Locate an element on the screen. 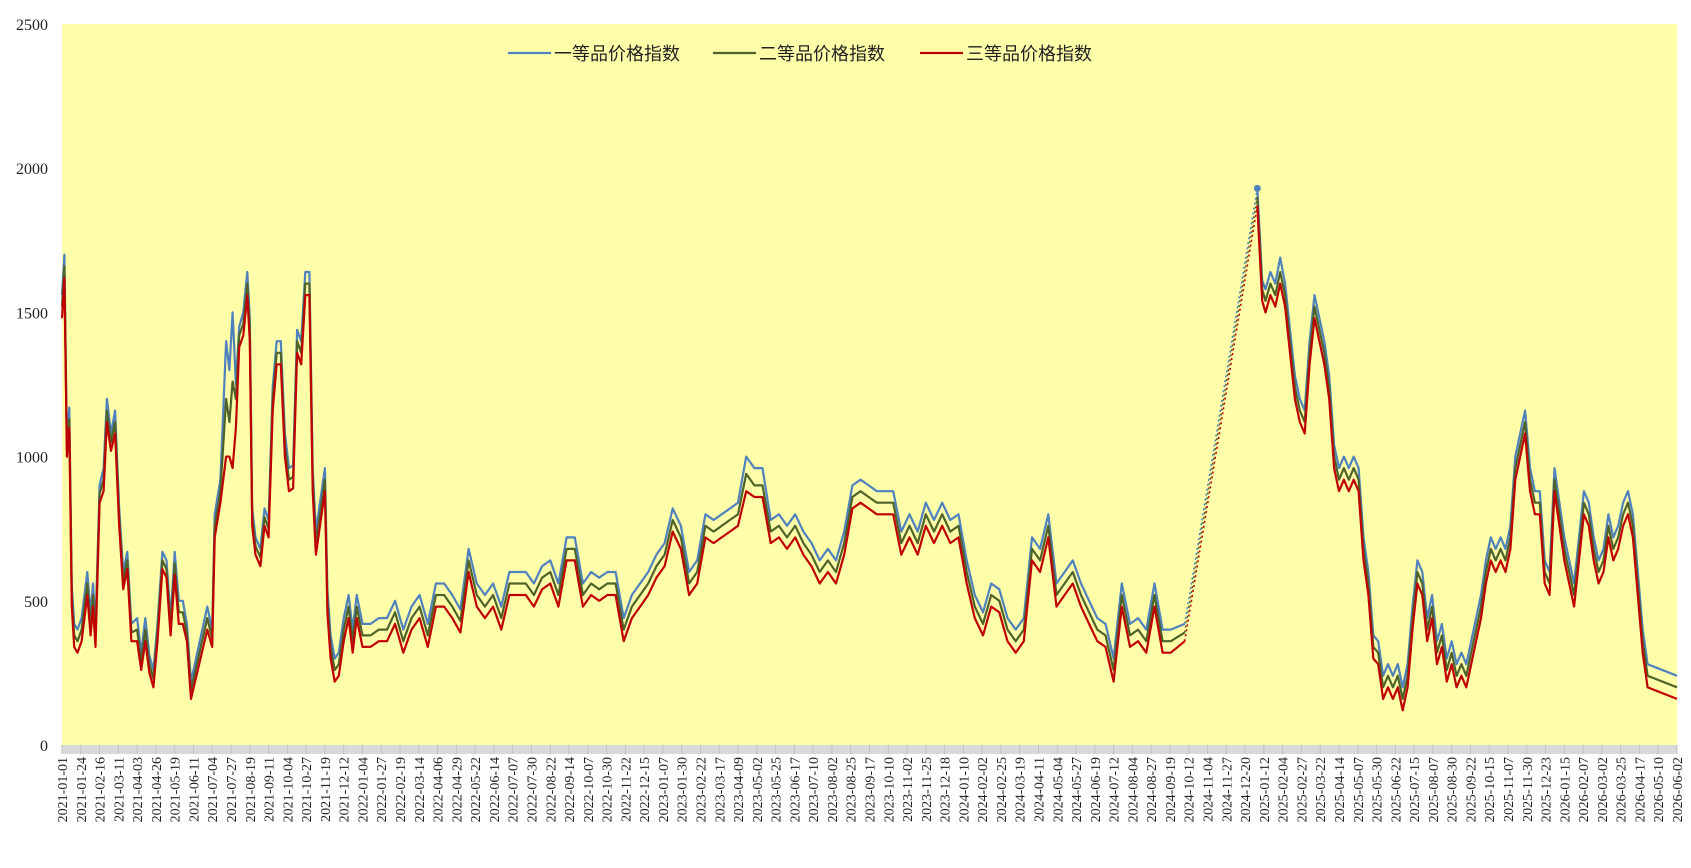  x-tick-label: 2024-02-02 is located at coordinates (983, 789).